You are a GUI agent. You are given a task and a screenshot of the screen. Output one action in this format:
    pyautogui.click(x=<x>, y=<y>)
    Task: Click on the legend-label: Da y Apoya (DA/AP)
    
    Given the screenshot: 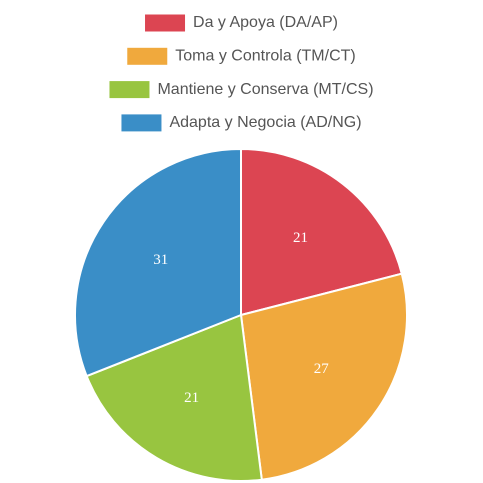 What is the action you would take?
    pyautogui.click(x=265, y=22)
    